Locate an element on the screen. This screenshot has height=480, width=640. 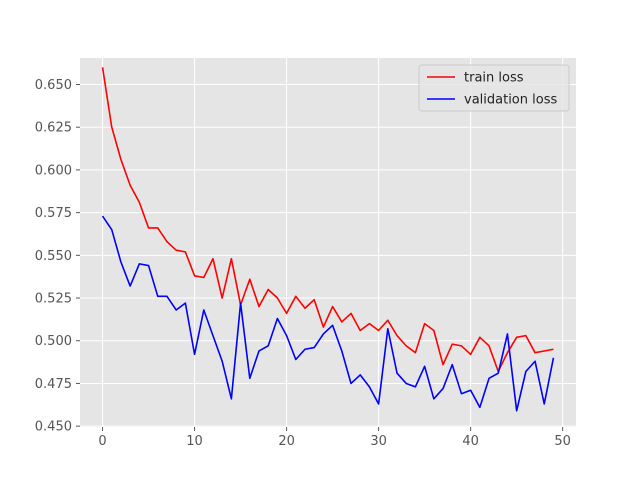
x-tick-label: 50 is located at coordinates (562, 441).